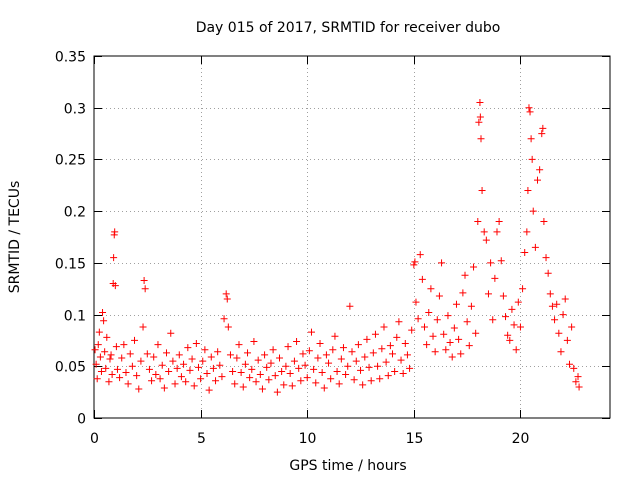 This screenshot has height=480, width=640. Describe the element at coordinates (75, 110) in the screenshot. I see `y-tick-label: 0.3` at that location.